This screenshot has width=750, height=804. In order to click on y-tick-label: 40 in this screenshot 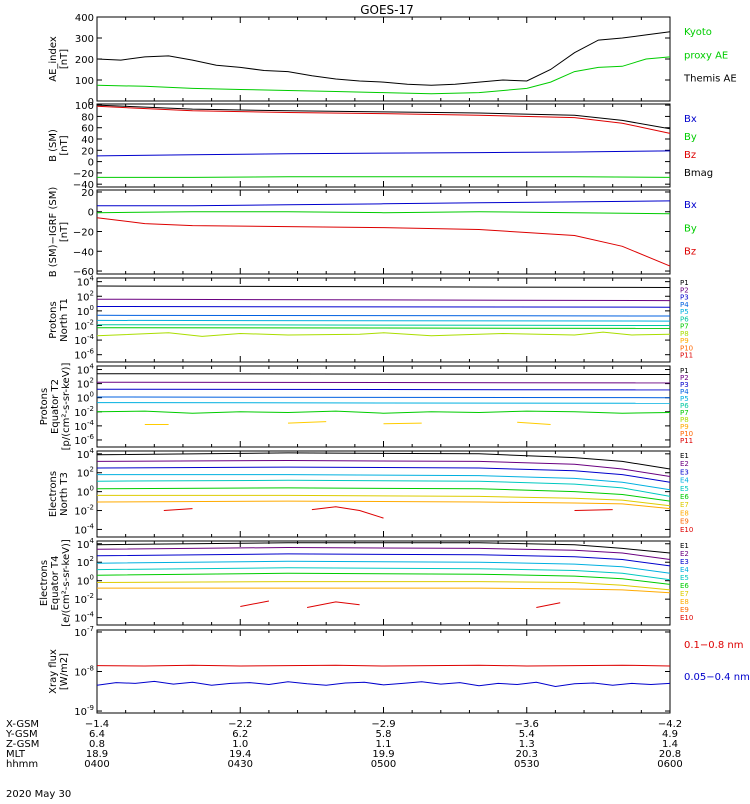, I will do `click(87, 140)`.